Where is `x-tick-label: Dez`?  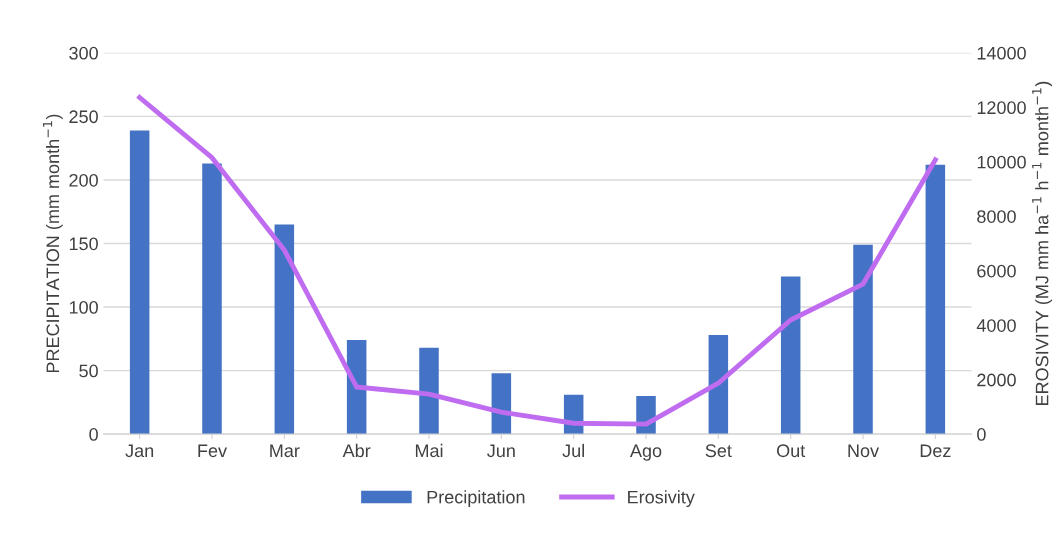 x-tick-label: Dez is located at coordinates (935, 451).